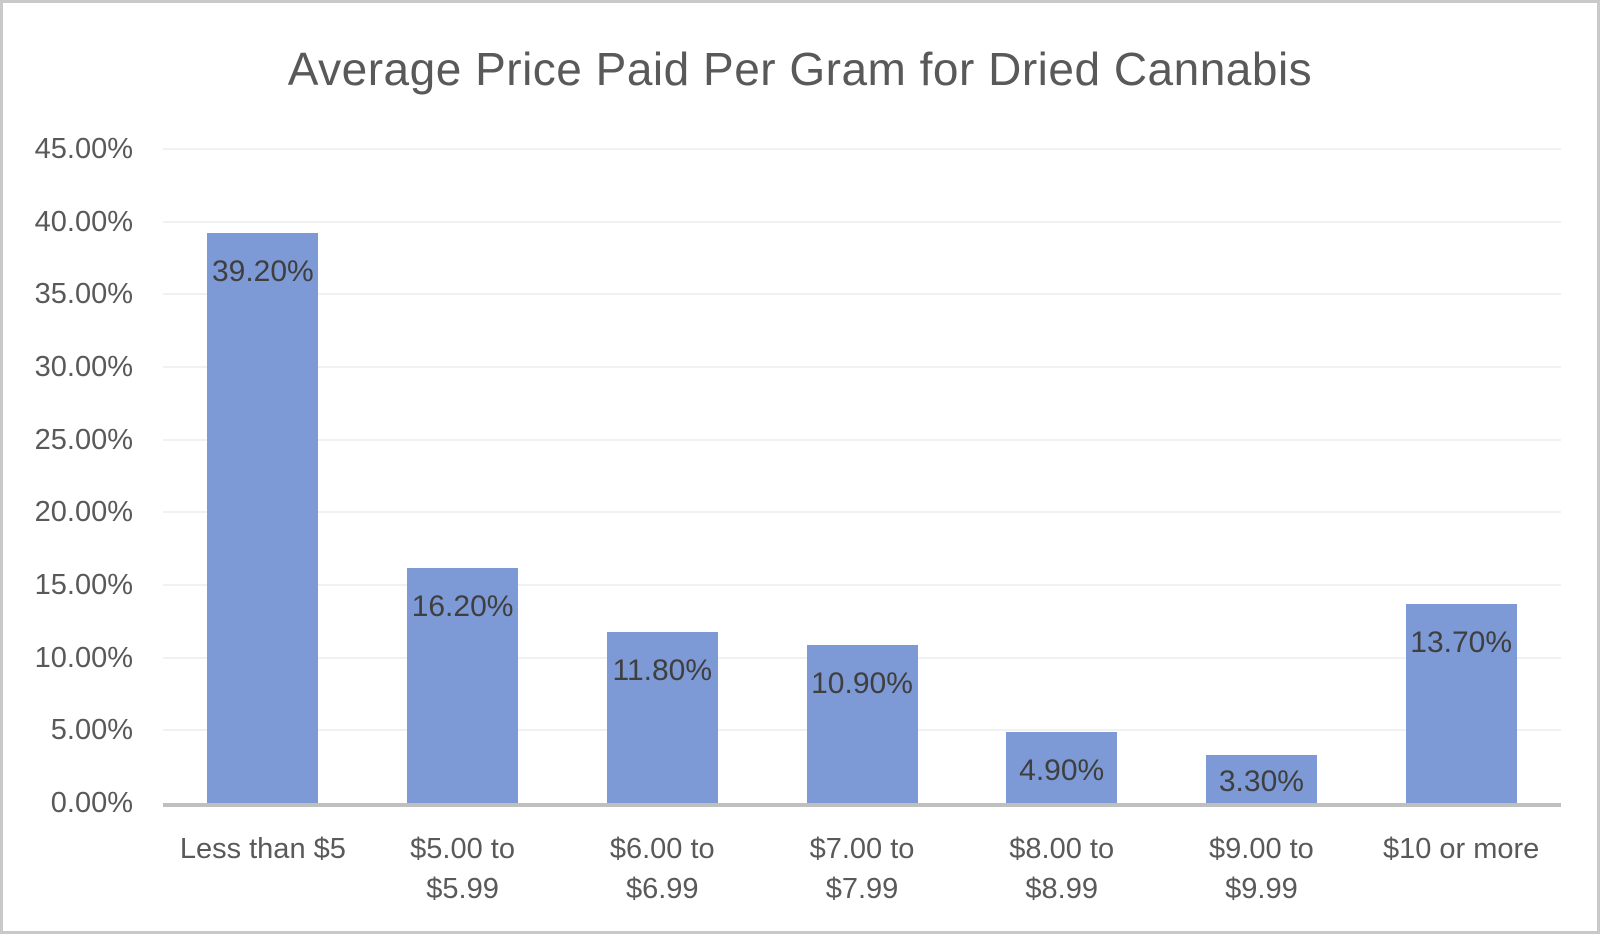 The height and width of the screenshot is (937, 1600). I want to click on bar-value-label: 39.20%, so click(262, 272).